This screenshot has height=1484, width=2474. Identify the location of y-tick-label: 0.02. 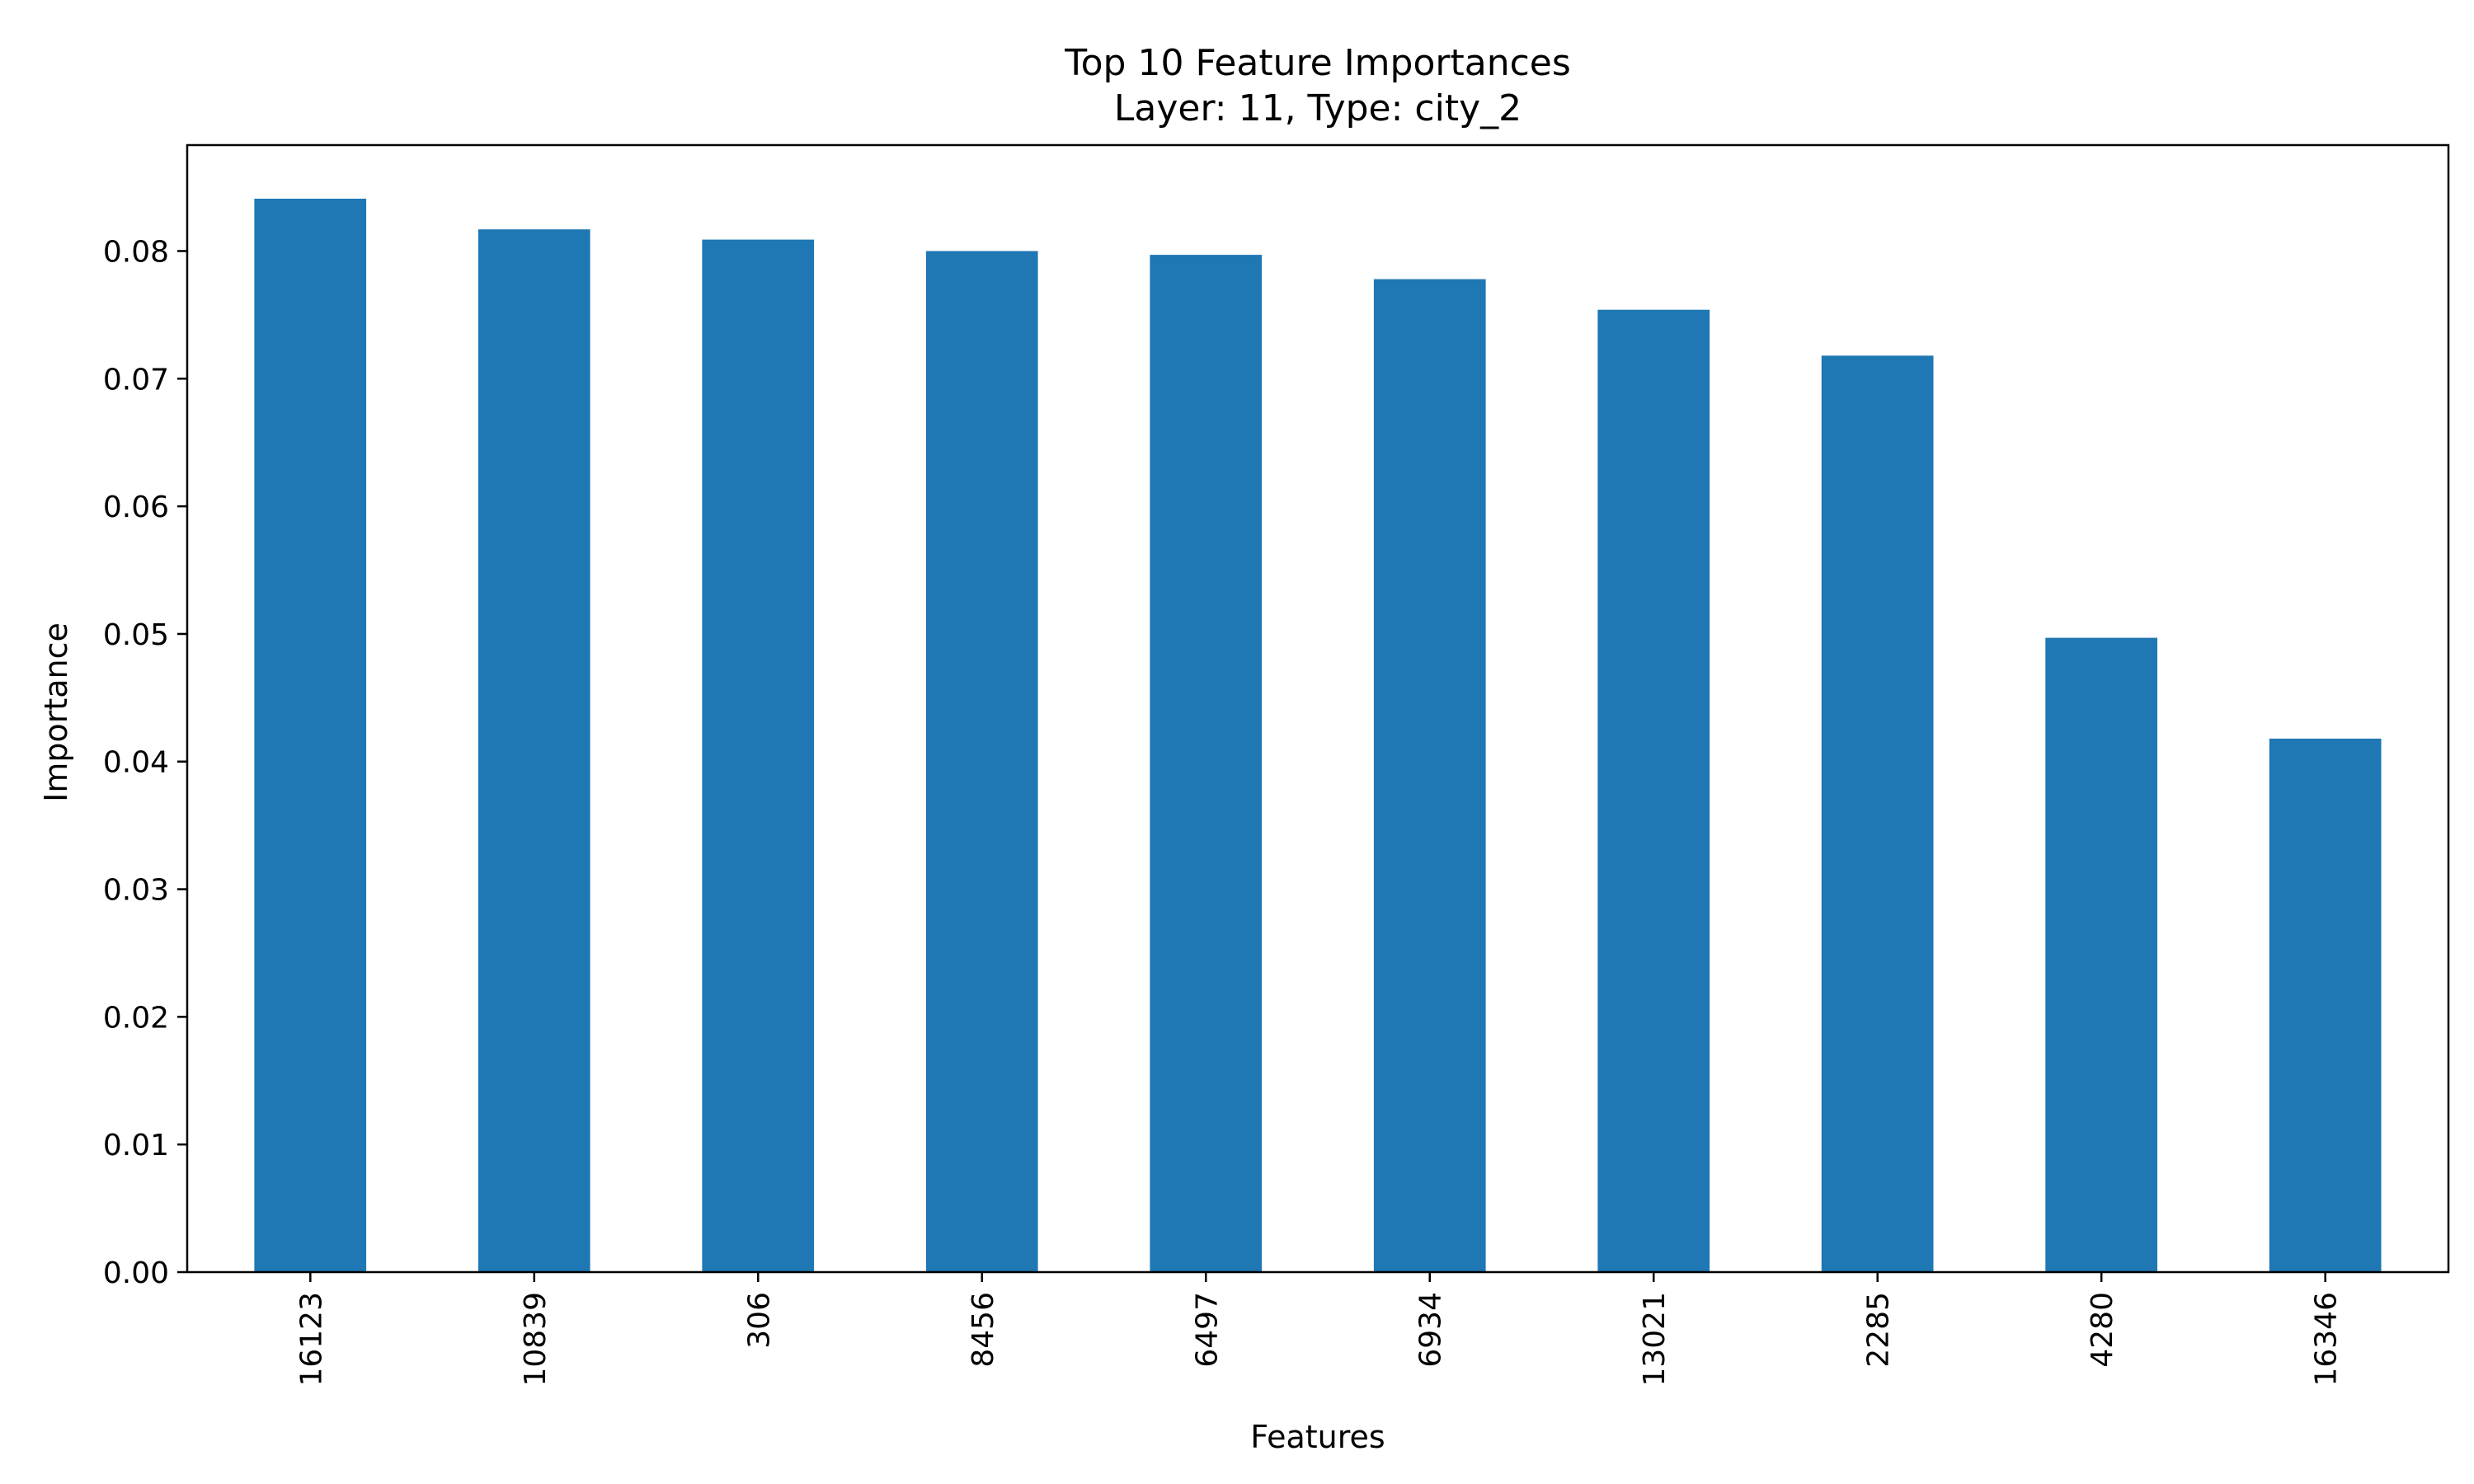
(136, 1018).